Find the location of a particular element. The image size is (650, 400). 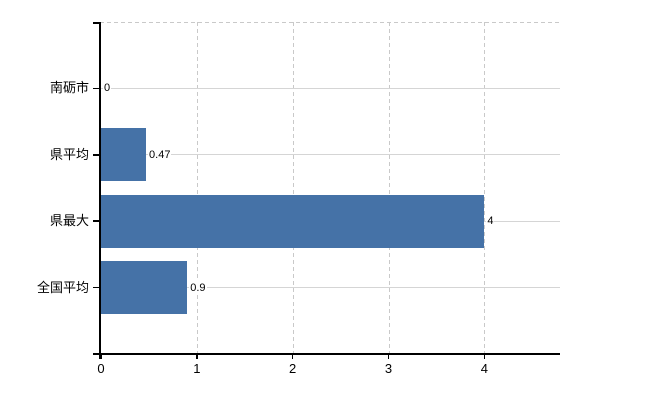

bar-value-label: 0.47 is located at coordinates (160, 154).